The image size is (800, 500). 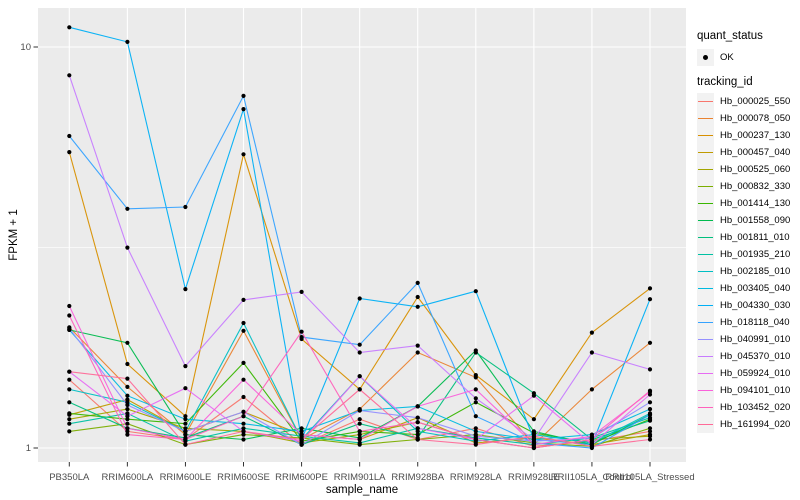 I want to click on legend-item-label: Hb_018118_040, so click(x=755, y=322).